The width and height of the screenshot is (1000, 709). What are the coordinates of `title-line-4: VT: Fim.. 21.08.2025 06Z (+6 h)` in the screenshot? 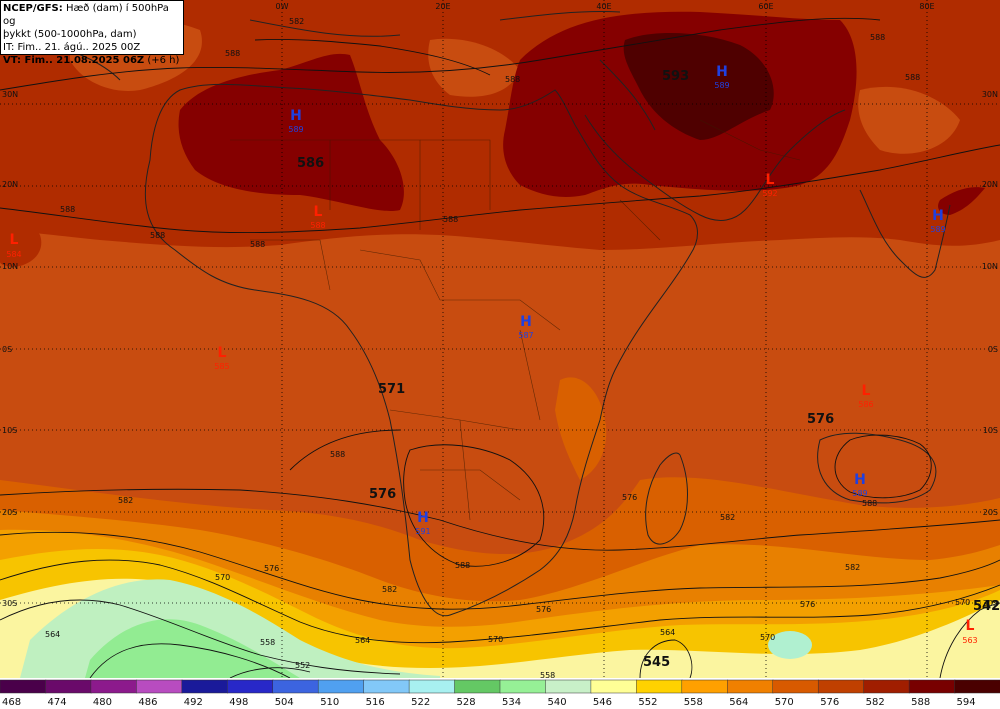 It's located at (91, 60).